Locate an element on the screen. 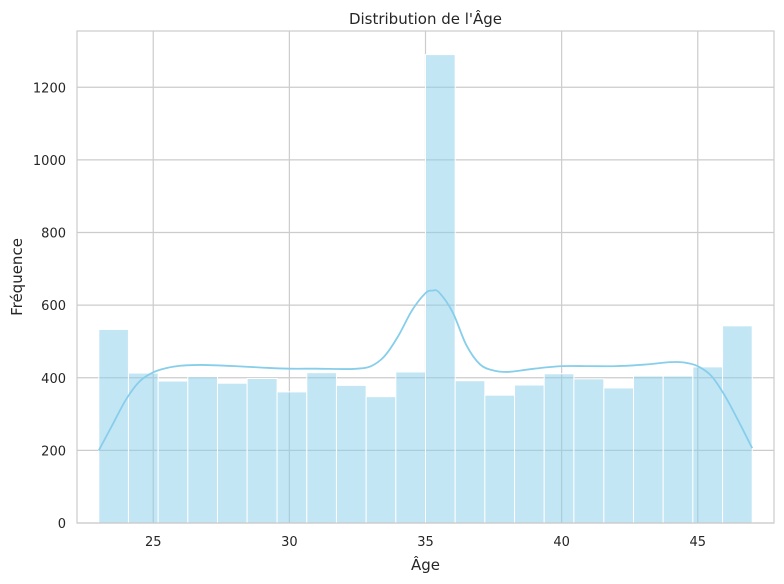 This screenshot has width=784, height=584. y-tick-label: 400 is located at coordinates (53, 379).